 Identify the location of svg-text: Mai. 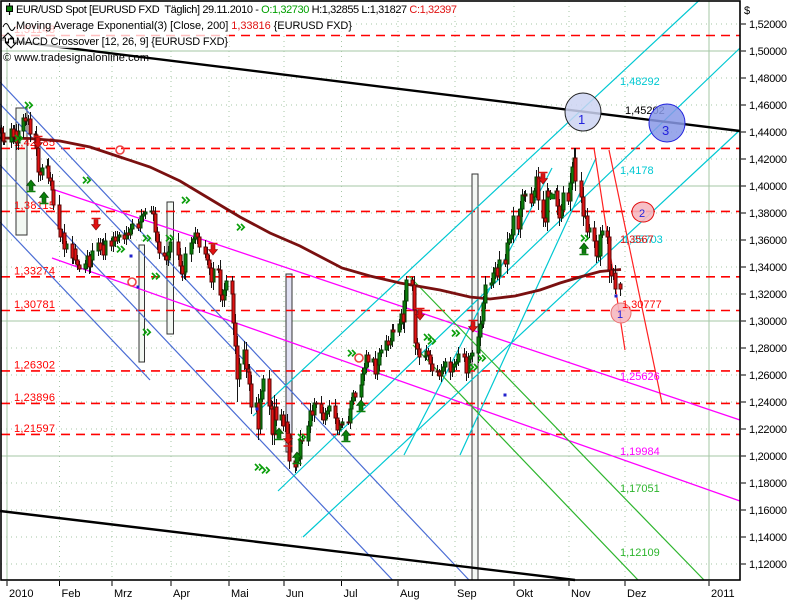
(240, 594).